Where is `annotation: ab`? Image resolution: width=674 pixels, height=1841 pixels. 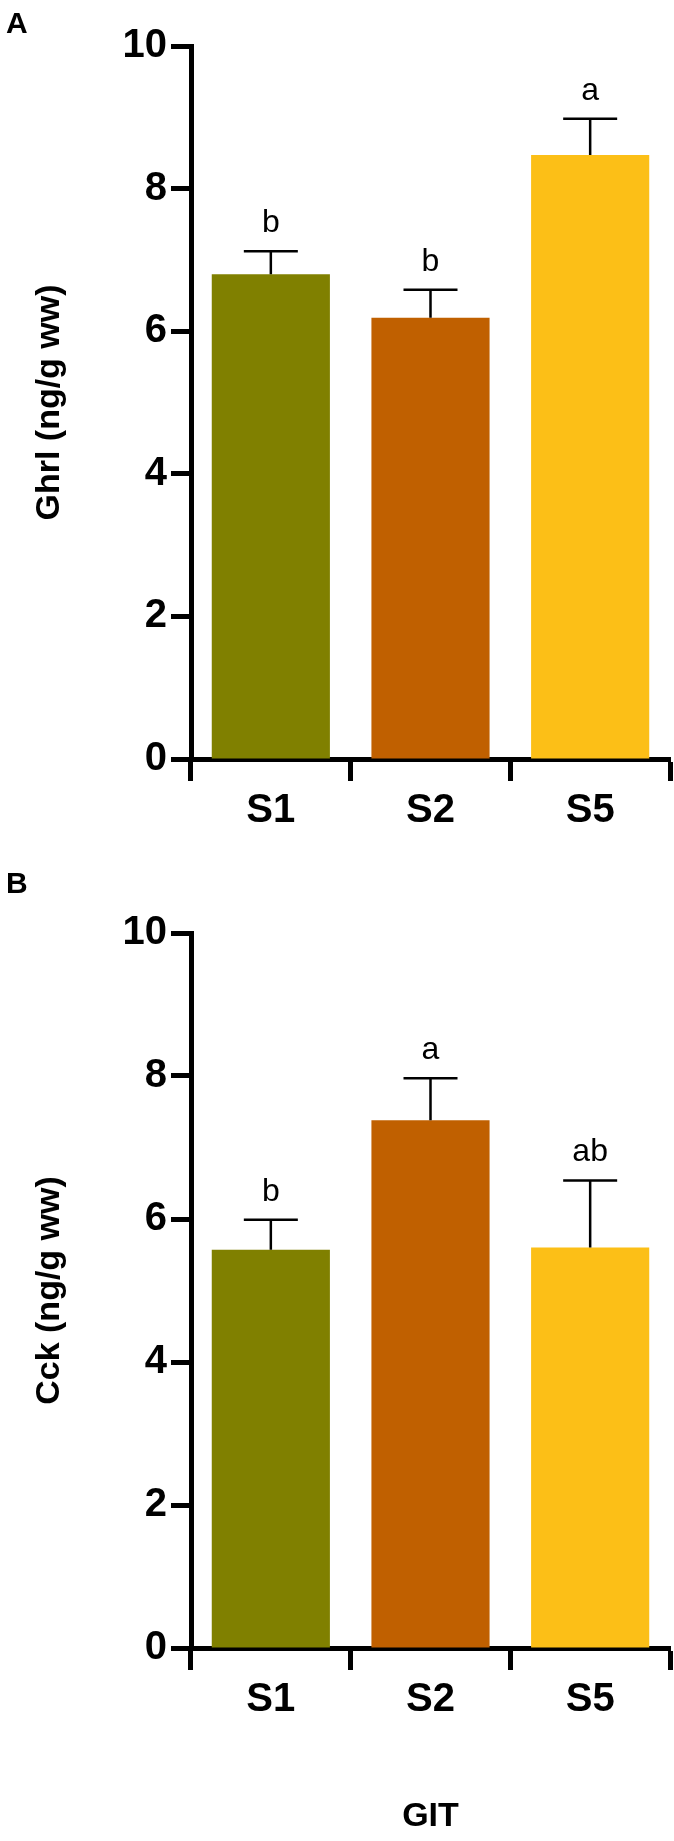 annotation: ab is located at coordinates (590, 1150).